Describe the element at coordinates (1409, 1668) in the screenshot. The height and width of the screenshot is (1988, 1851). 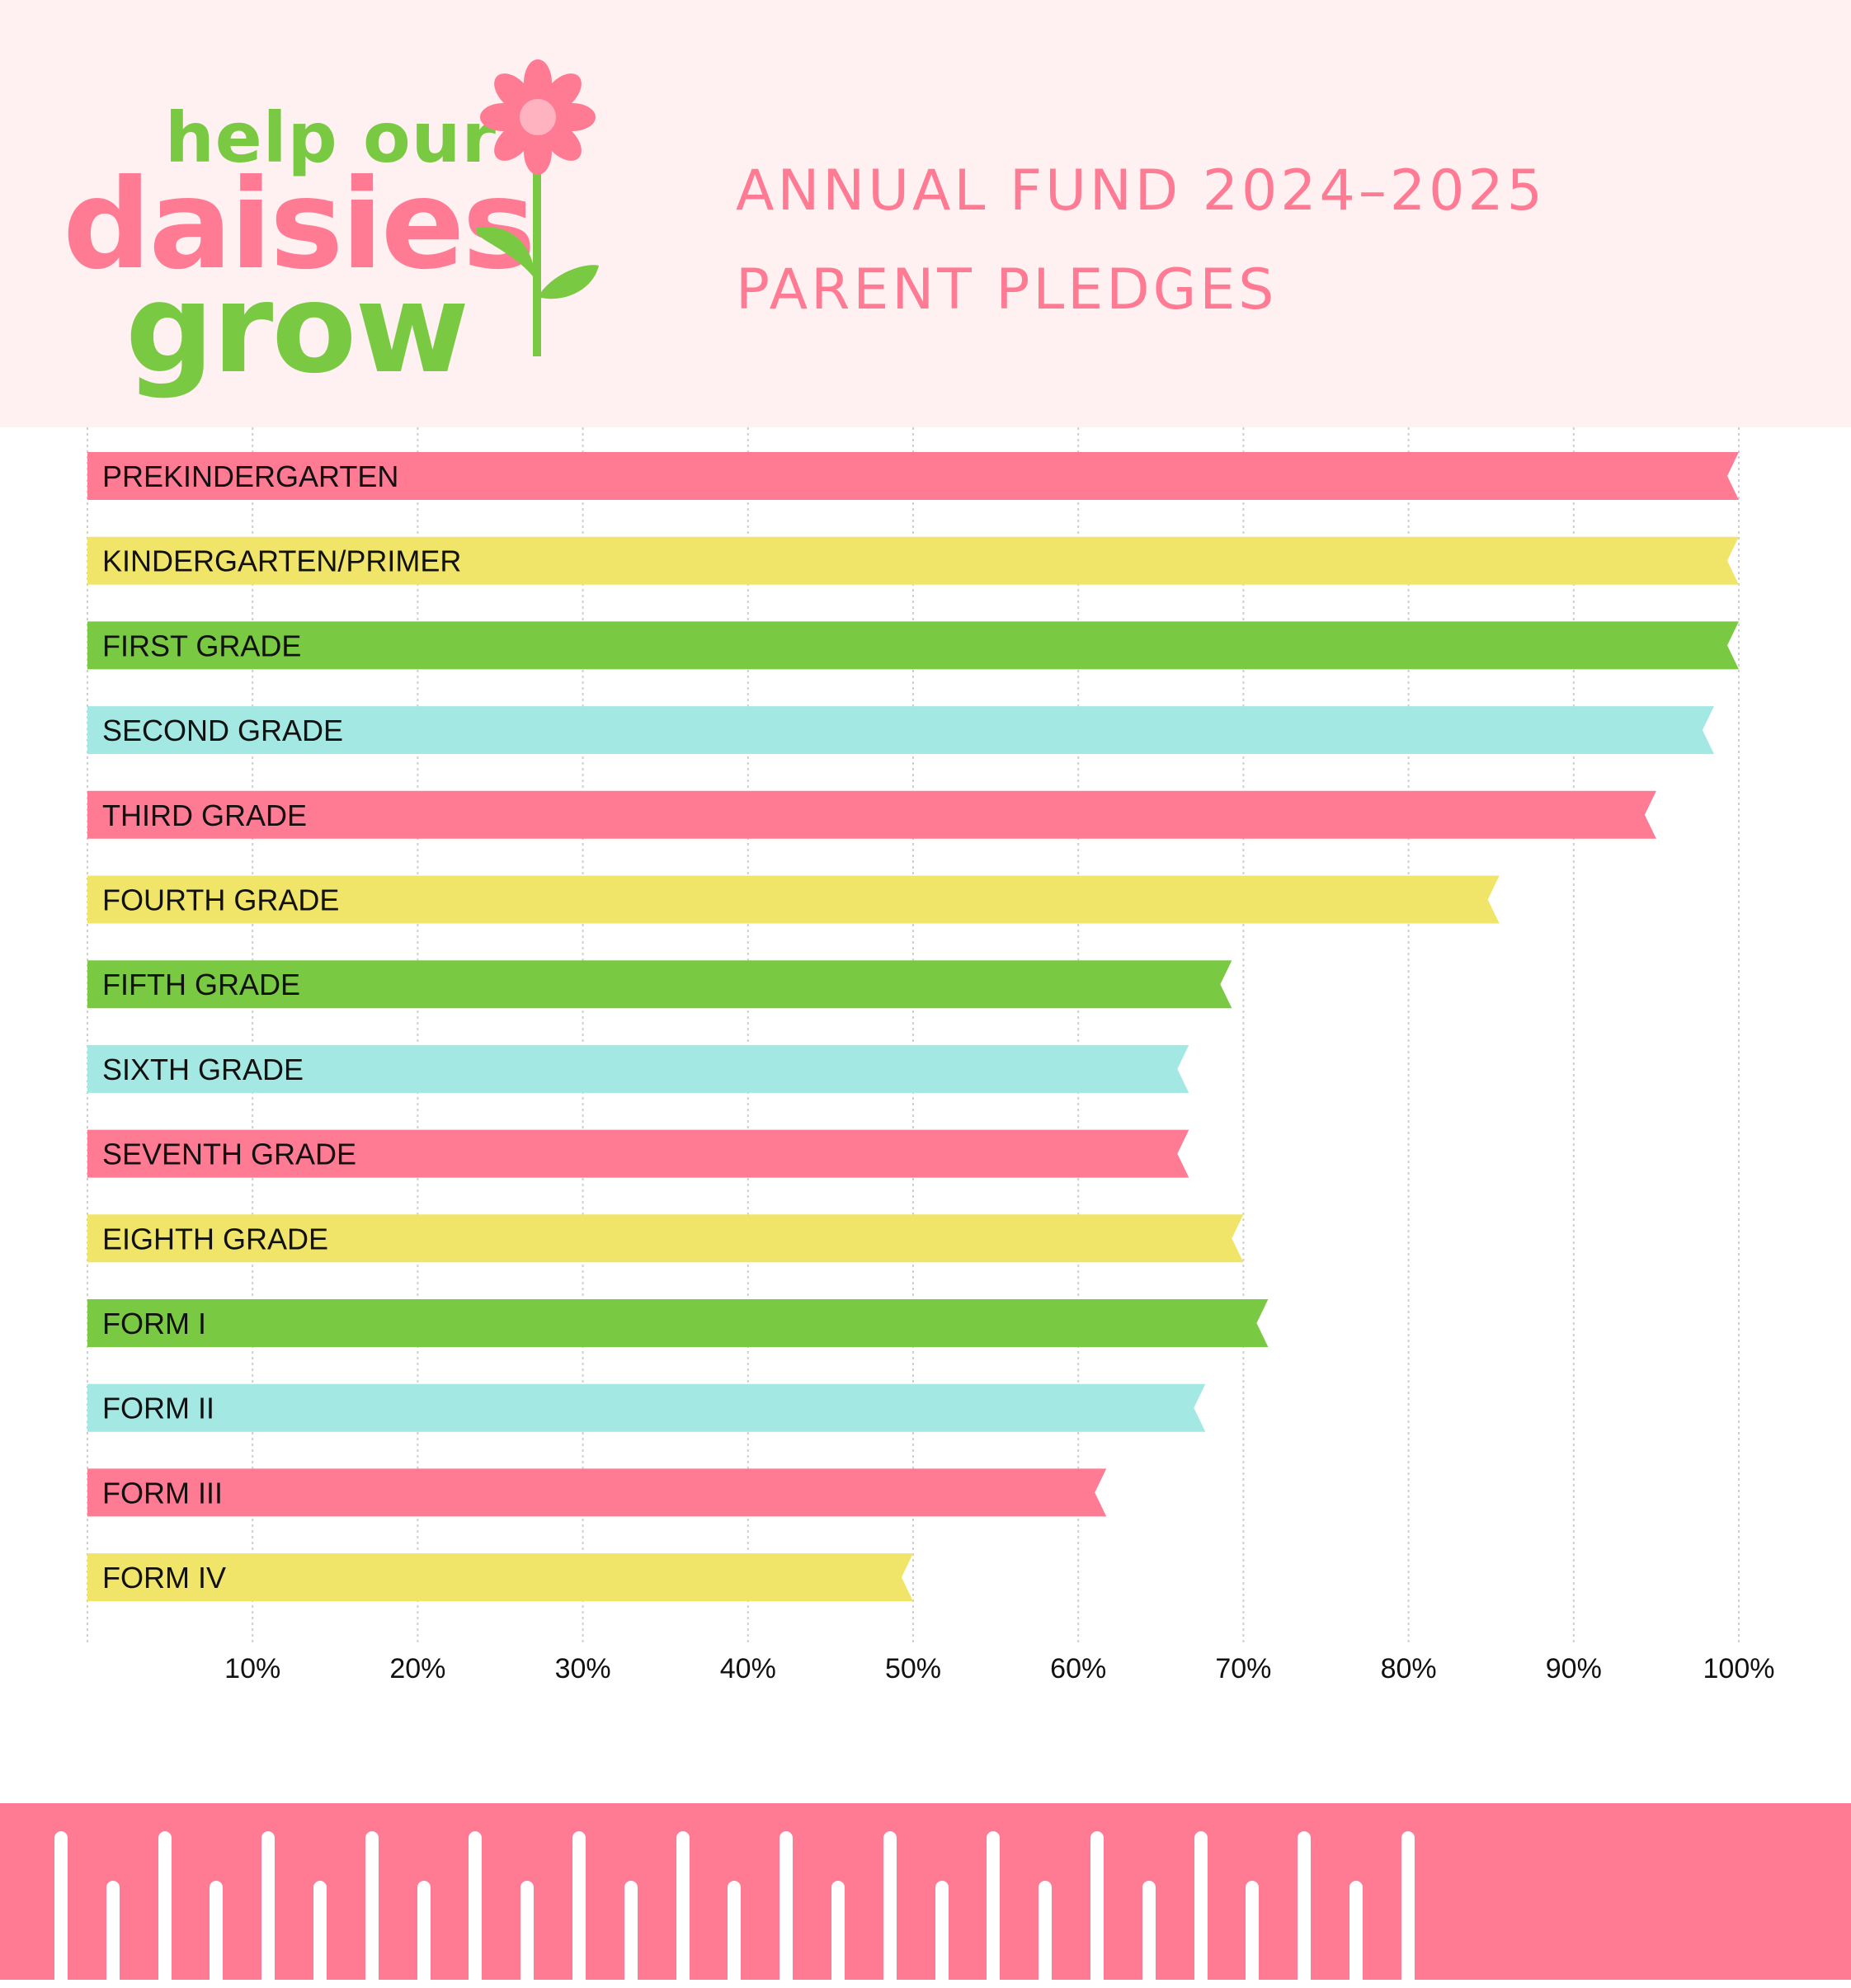
I see `x-tick-label: 80%` at that location.